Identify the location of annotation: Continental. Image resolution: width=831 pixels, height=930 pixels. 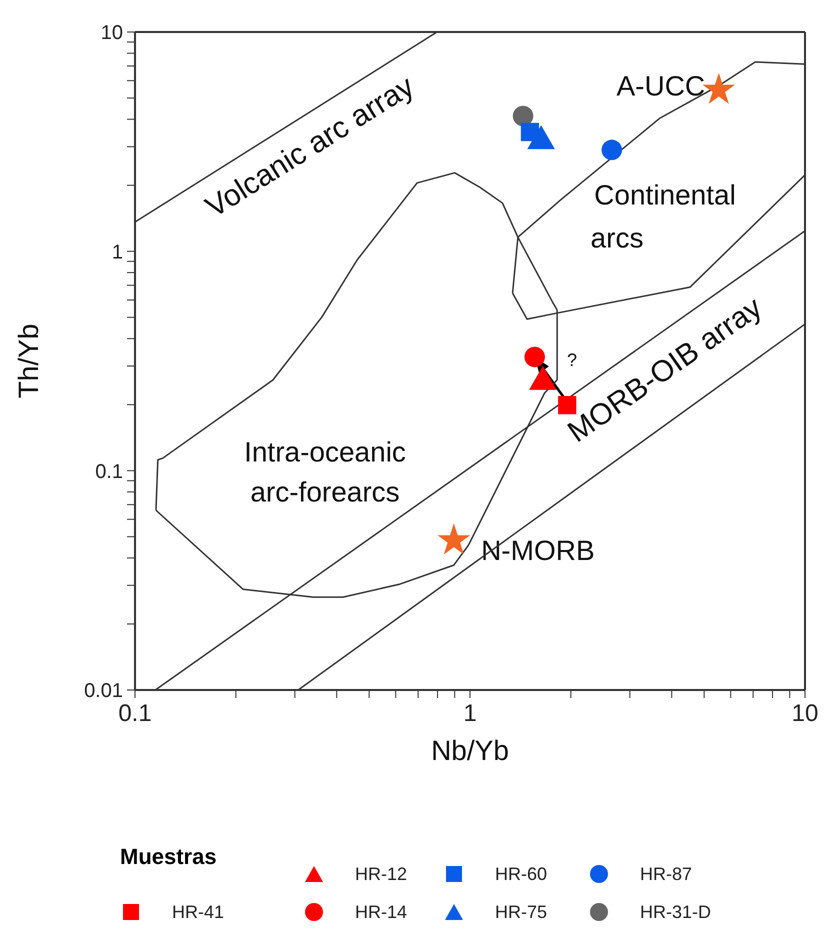
(665, 195).